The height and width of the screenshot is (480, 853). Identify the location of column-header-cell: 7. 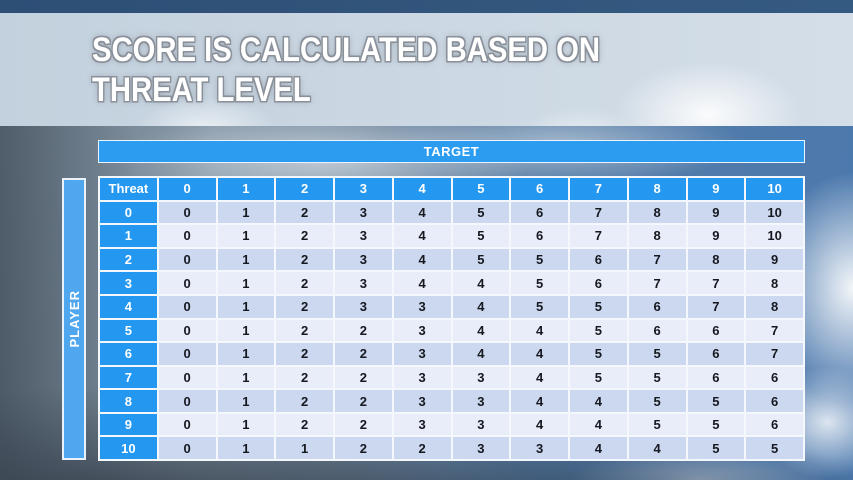
(598, 189).